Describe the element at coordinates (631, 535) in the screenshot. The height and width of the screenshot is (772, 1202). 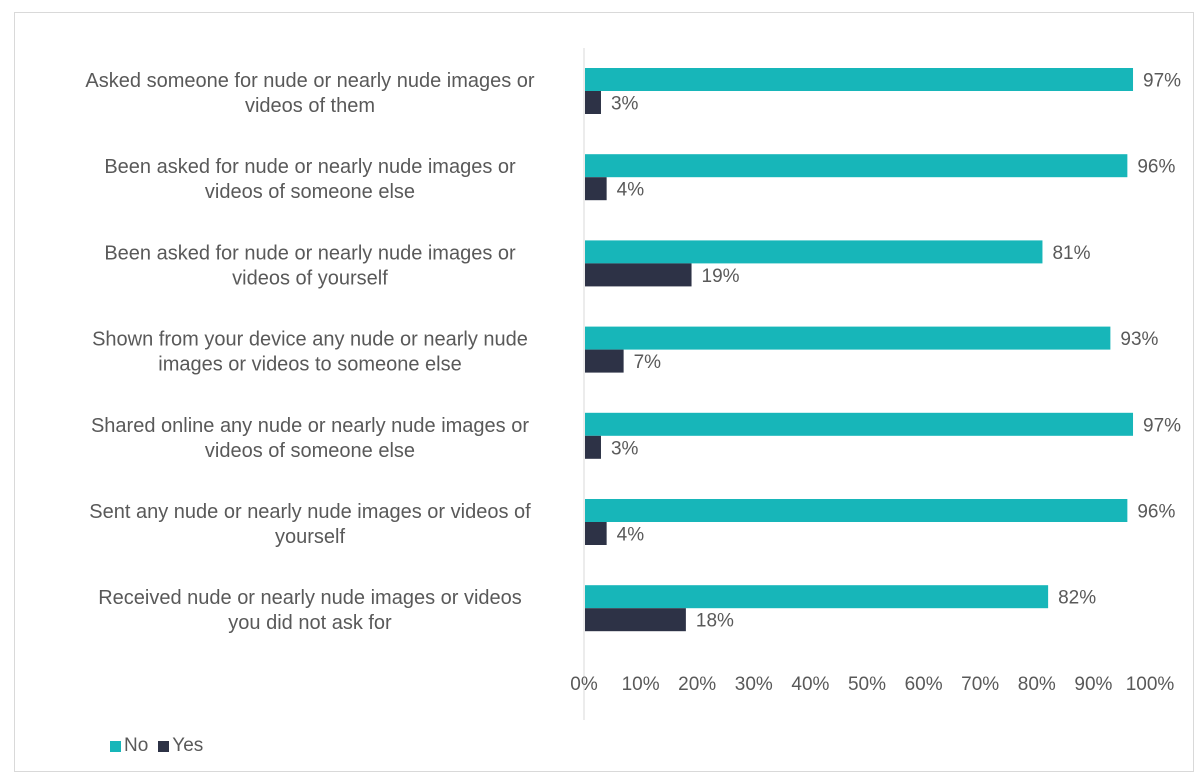
I see `value-label-yes-5: 4%` at that location.